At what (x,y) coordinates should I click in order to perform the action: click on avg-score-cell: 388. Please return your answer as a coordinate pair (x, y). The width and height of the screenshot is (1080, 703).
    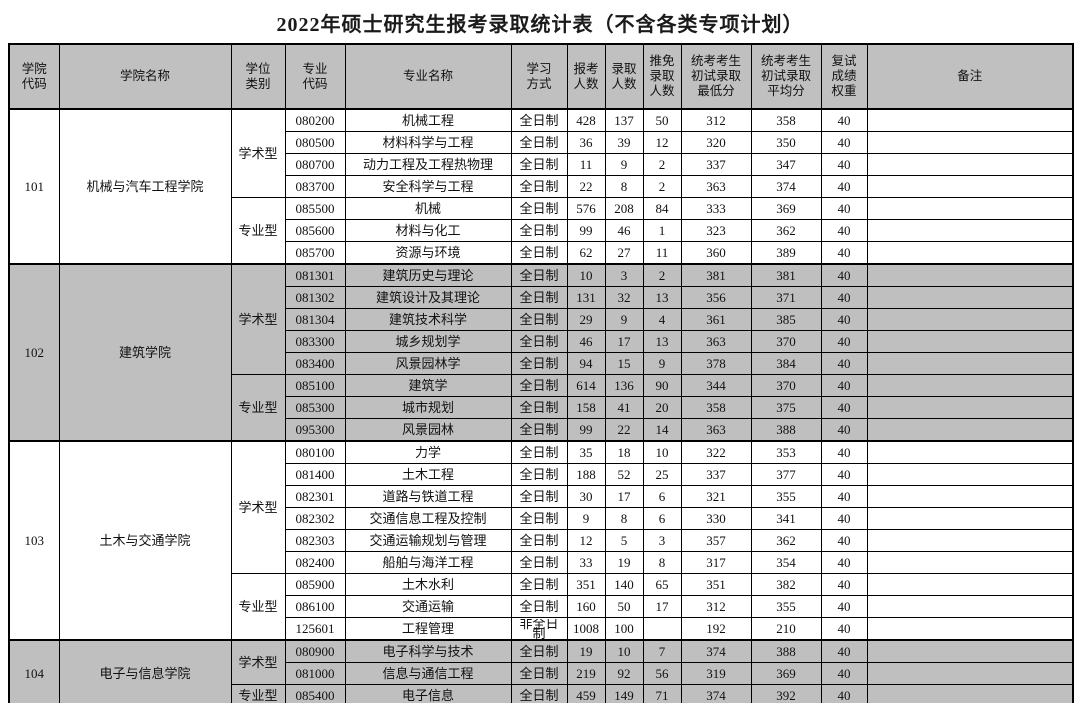
    Looking at the image, I should click on (786, 430).